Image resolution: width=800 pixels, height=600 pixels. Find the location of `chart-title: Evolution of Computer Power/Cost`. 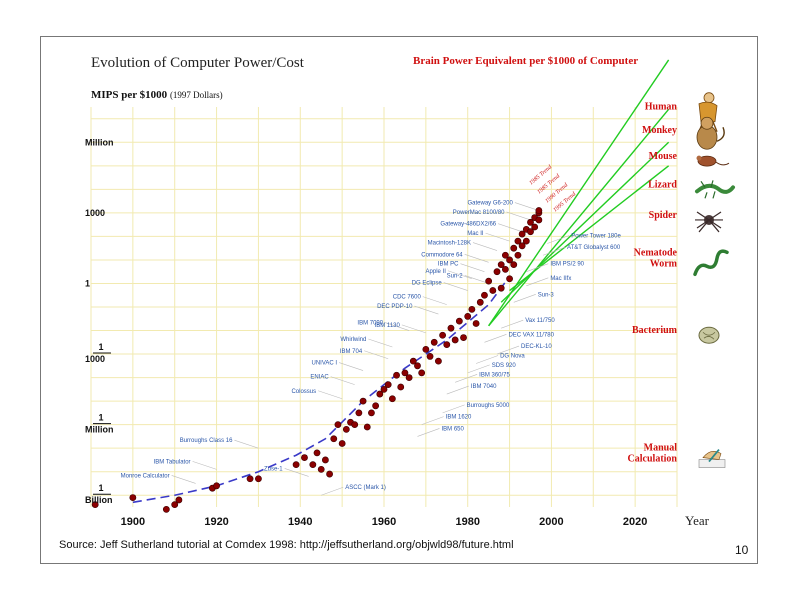

chart-title: Evolution of Computer Power/Cost is located at coordinates (197, 63).